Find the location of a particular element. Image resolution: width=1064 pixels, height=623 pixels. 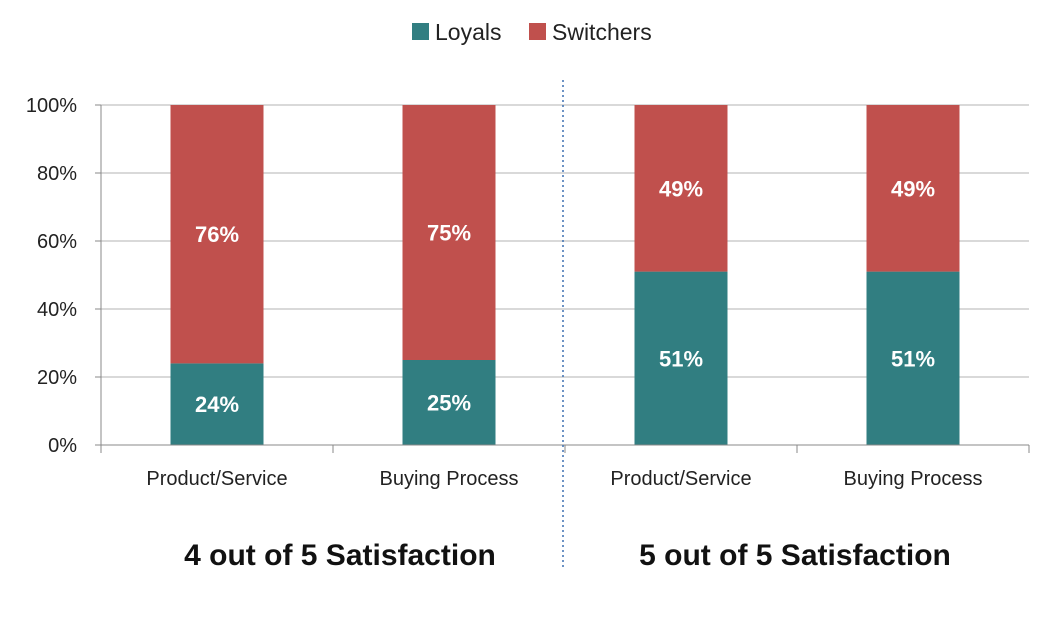

group-label-4-of-5: 4 out of 5 Satisfaction is located at coordinates (340, 555).